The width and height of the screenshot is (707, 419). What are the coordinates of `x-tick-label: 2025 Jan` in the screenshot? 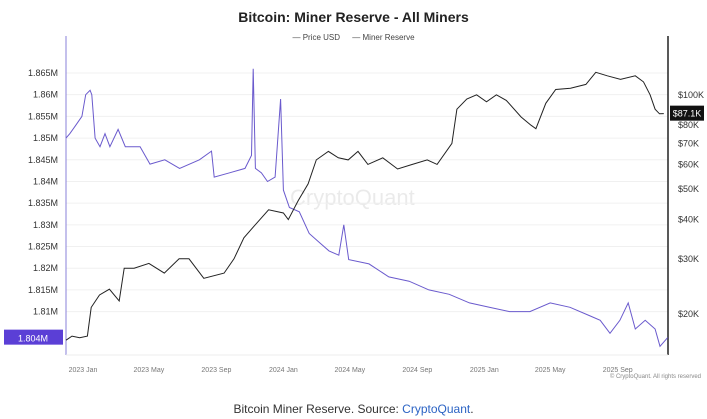 It's located at (484, 370).